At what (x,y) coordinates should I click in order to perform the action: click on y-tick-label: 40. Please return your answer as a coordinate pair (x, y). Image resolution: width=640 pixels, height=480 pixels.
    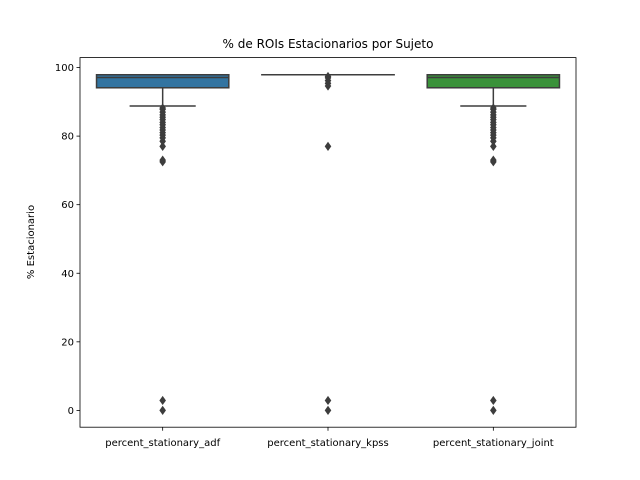
    Looking at the image, I should click on (67, 274).